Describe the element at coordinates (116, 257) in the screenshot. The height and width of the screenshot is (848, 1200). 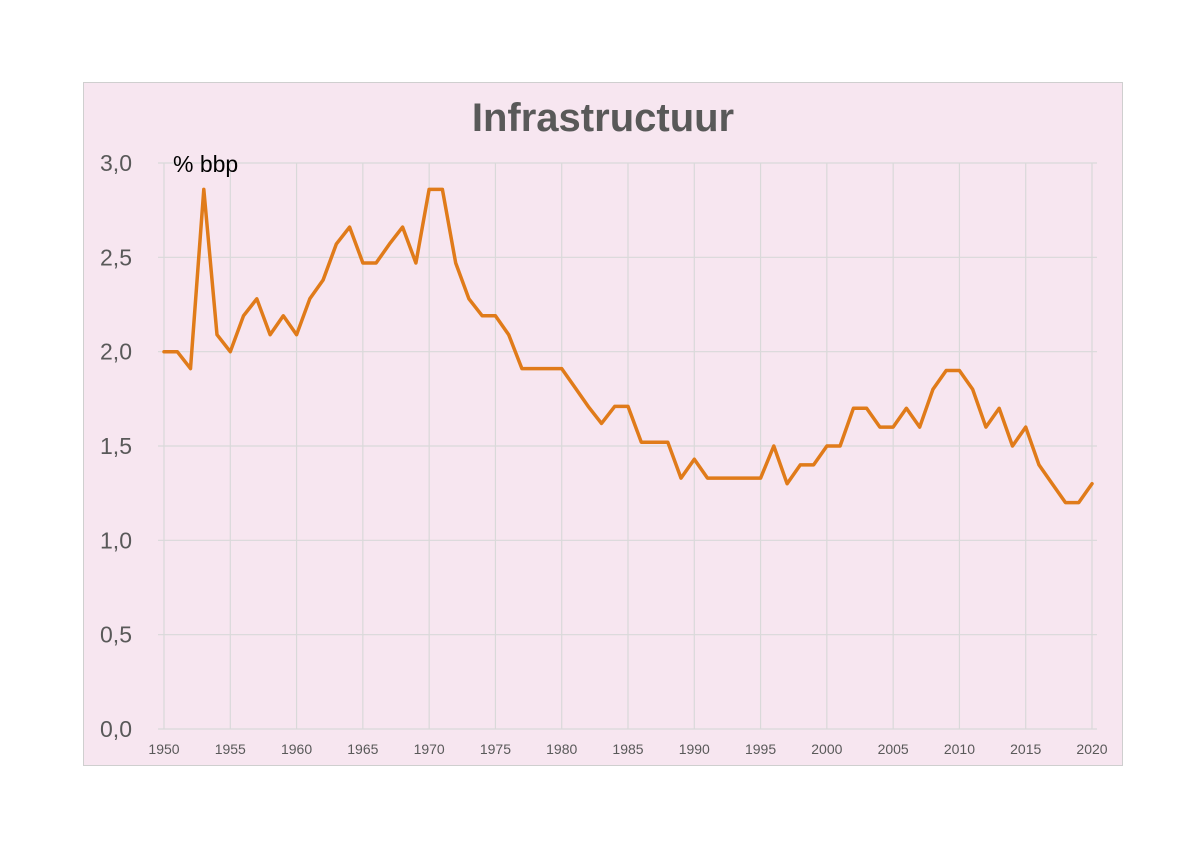
I see `y-tick-label-5: 2,5` at that location.